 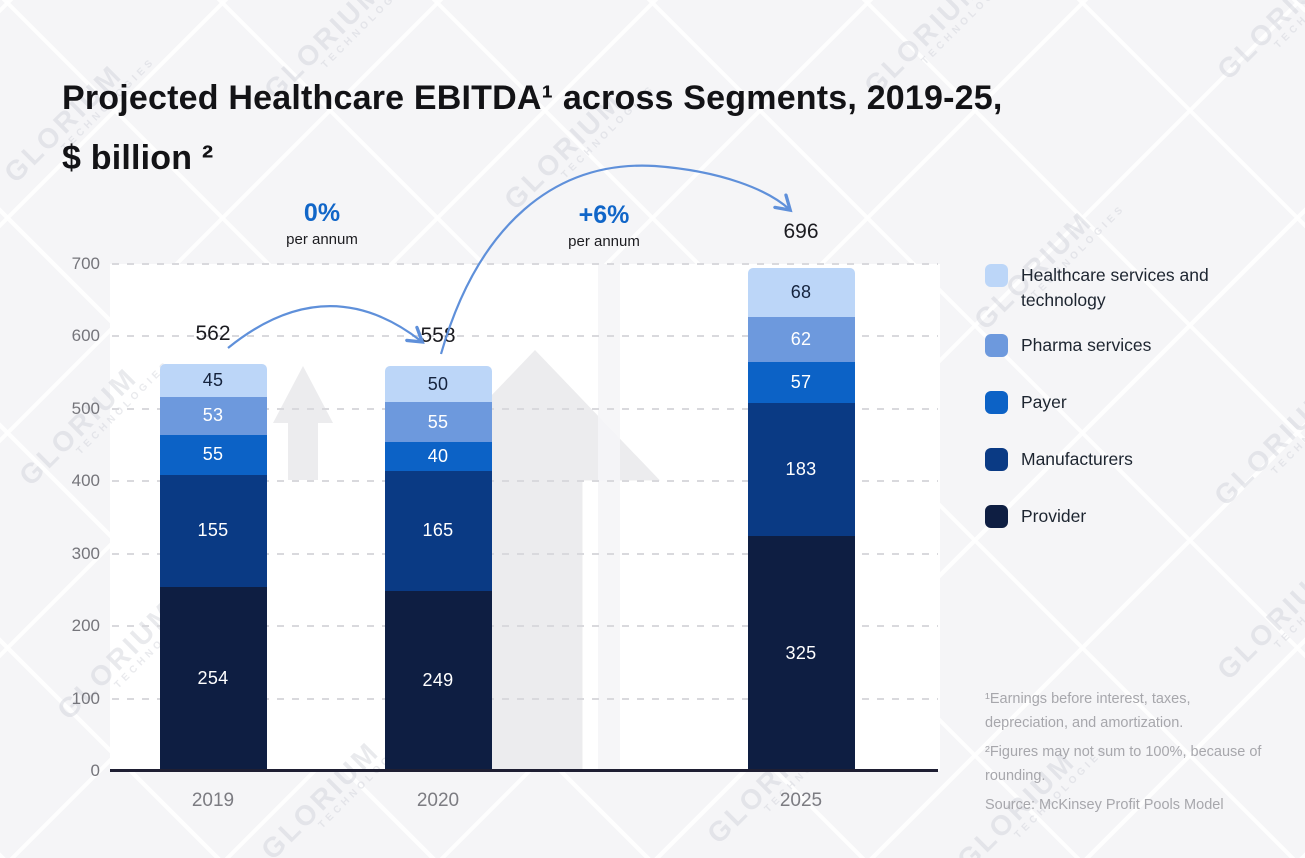 I want to click on bar-segment-payer: 55, so click(x=213, y=454).